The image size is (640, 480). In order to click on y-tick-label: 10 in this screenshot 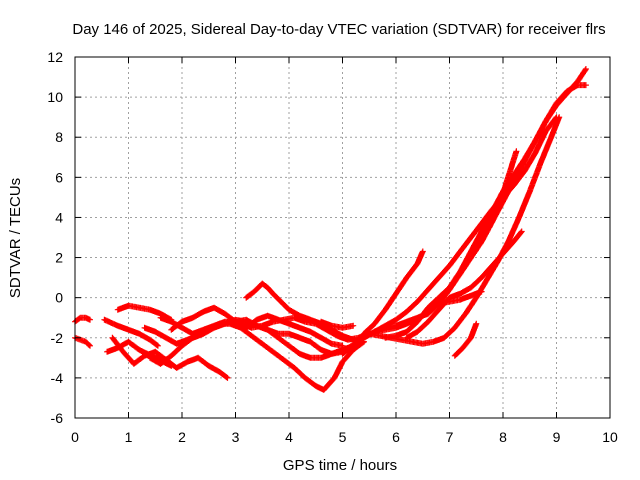, I will do `click(55, 97)`.